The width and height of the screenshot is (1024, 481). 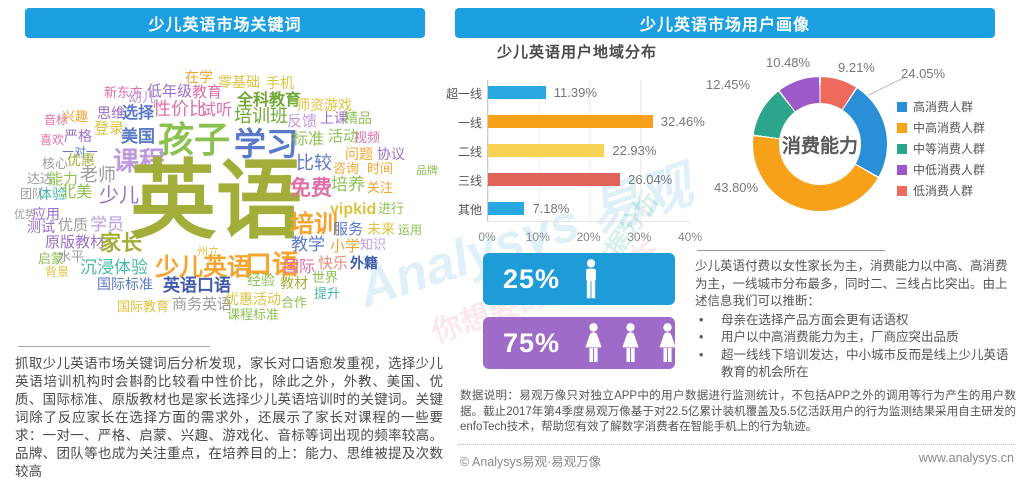 What do you see at coordinates (311, 188) in the screenshot?
I see `keyword: 免费` at bounding box center [311, 188].